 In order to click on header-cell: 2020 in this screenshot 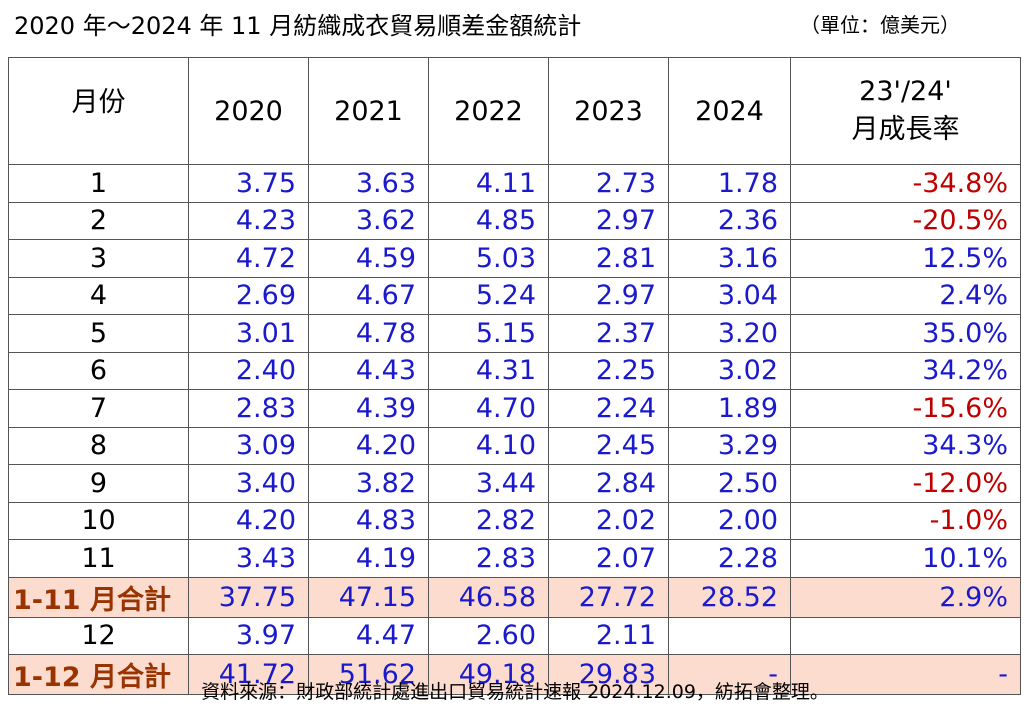, I will do `click(248, 111)`.